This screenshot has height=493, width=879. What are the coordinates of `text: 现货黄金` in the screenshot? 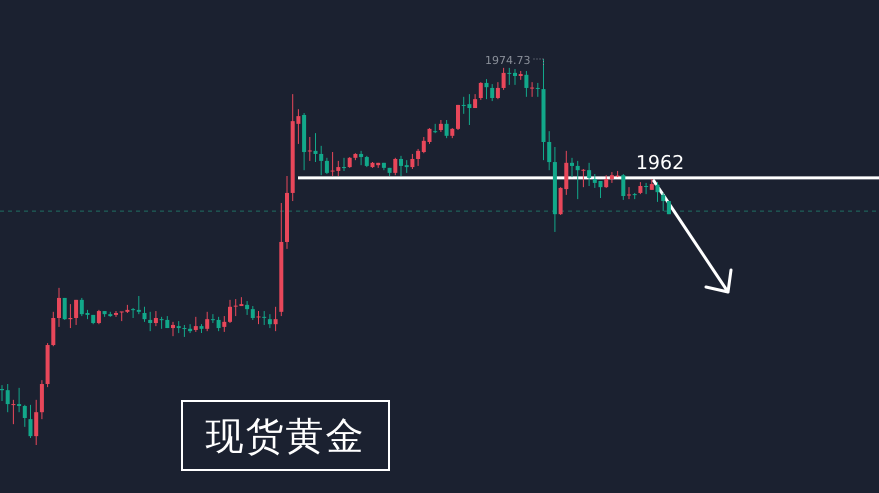 It's located at (286, 436).